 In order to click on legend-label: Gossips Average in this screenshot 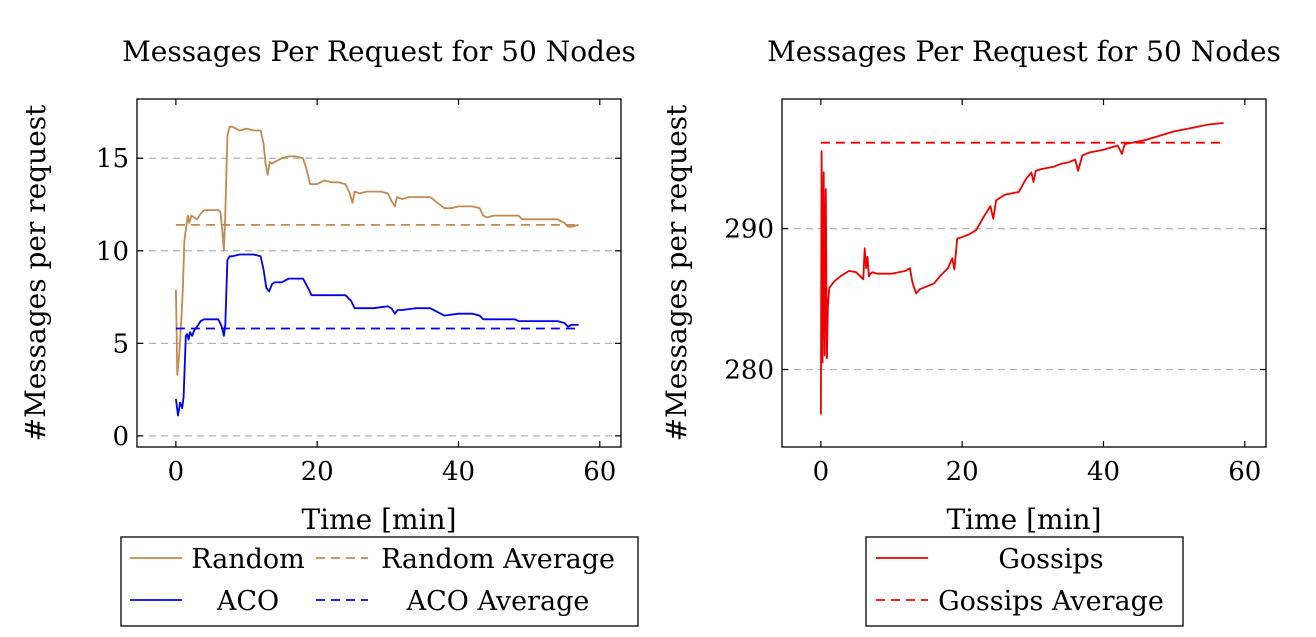, I will do `click(1051, 601)`.